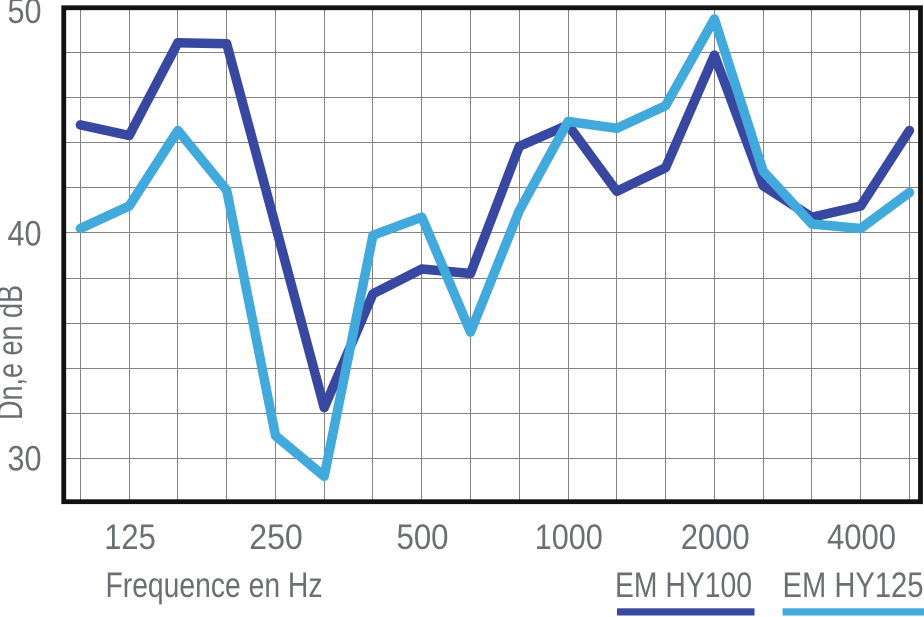 The width and height of the screenshot is (924, 617). Describe the element at coordinates (15, 352) in the screenshot. I see `svg-text: Dn,e en dB` at that location.